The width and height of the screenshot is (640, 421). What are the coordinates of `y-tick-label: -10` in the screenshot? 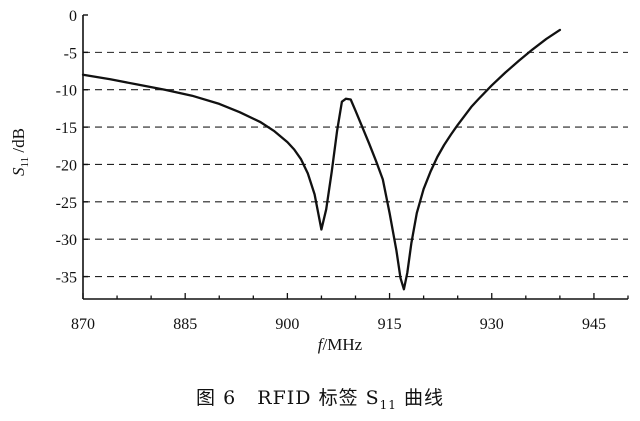 It's located at (66, 91).